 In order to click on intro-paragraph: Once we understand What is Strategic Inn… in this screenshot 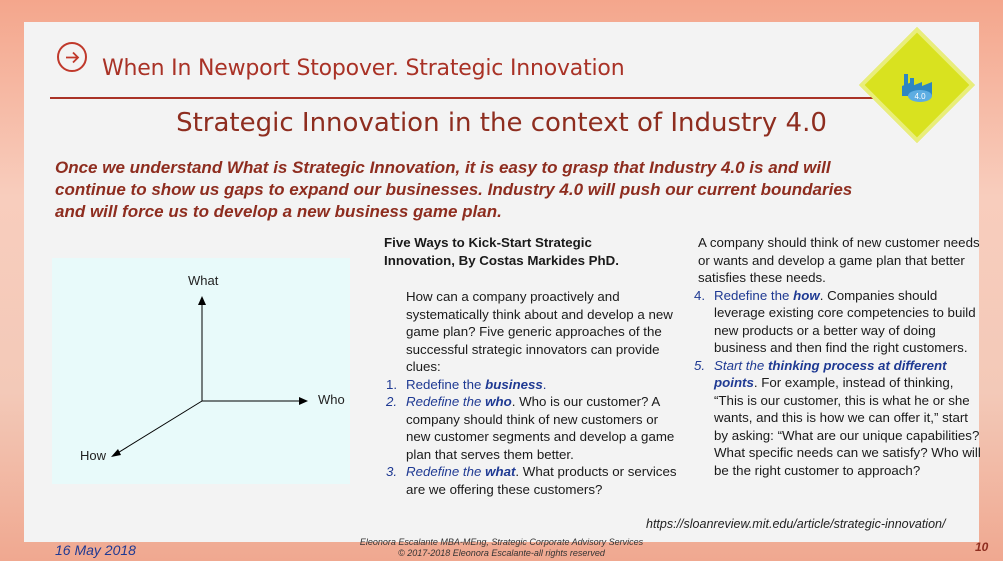, I will do `click(454, 189)`.